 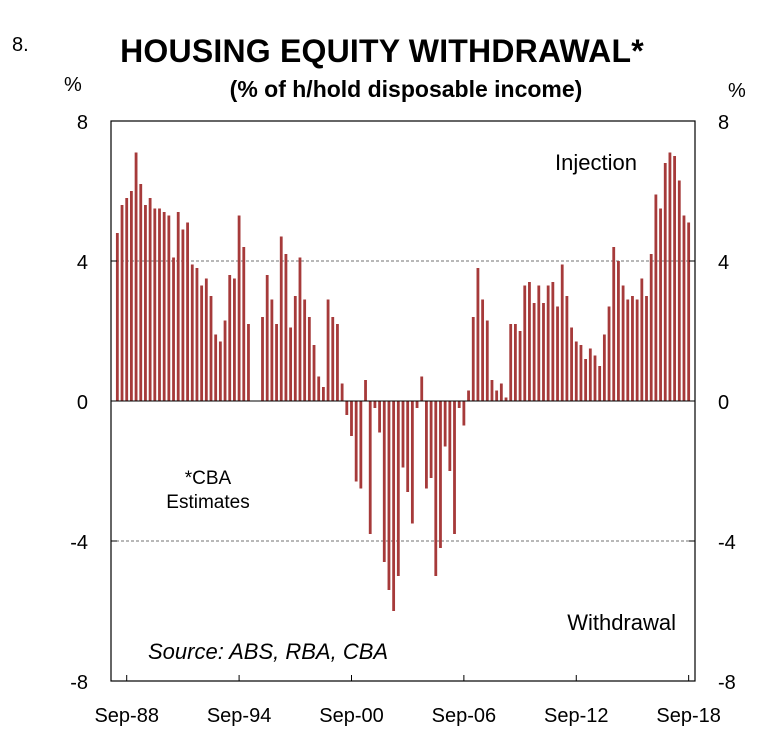 What do you see at coordinates (406, 89) in the screenshot?
I see `chart-subtitle: (% of h/hold disposable income)` at bounding box center [406, 89].